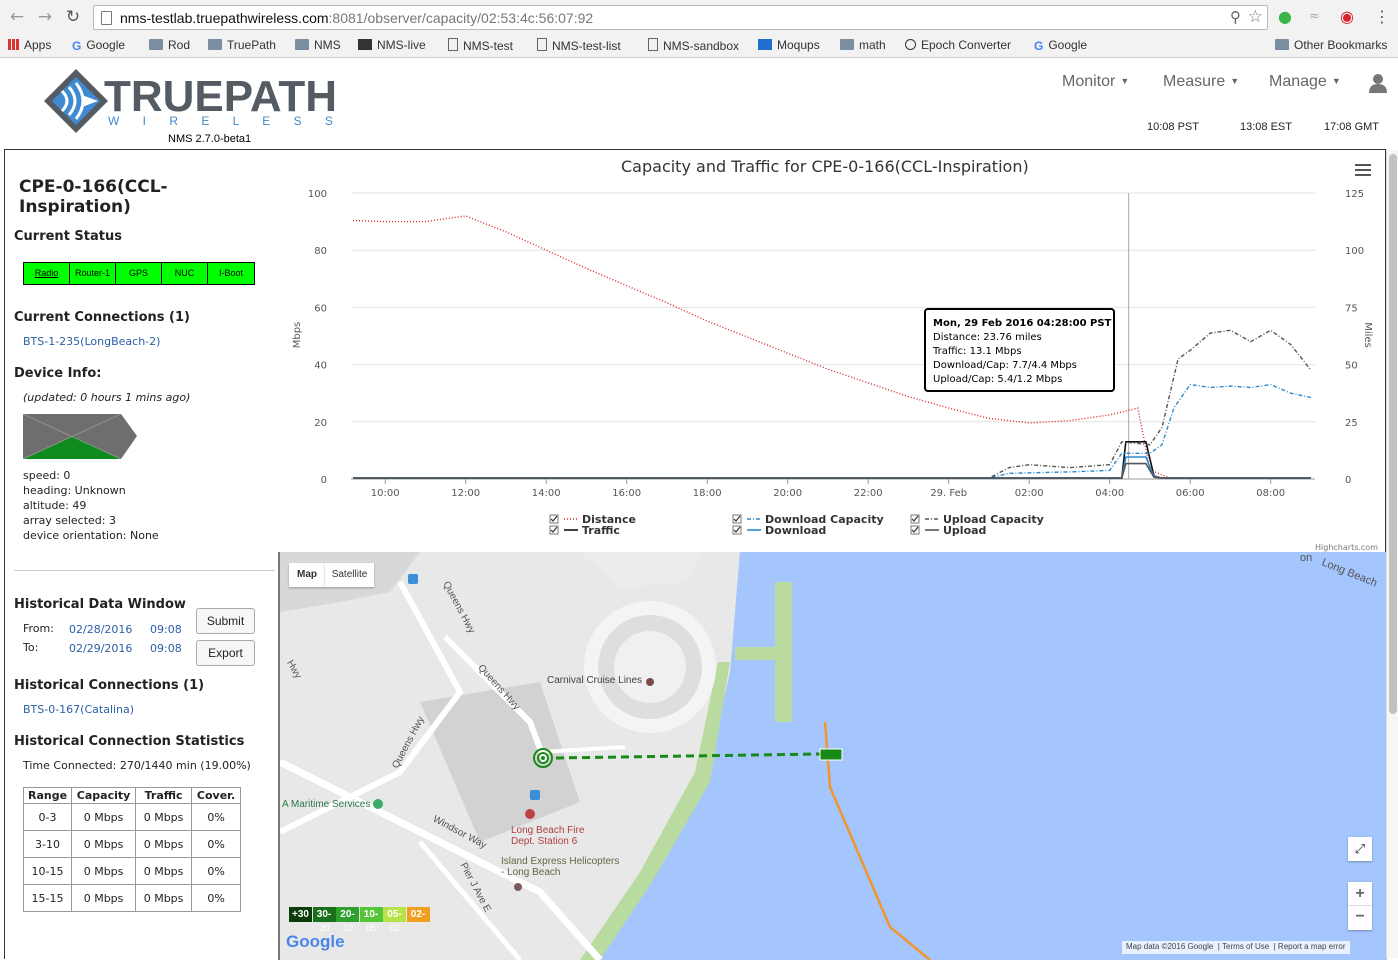 This screenshot has height=971, width=1398. What do you see at coordinates (29, 45) in the screenshot?
I see `bookmark-apps: Apps` at bounding box center [29, 45].